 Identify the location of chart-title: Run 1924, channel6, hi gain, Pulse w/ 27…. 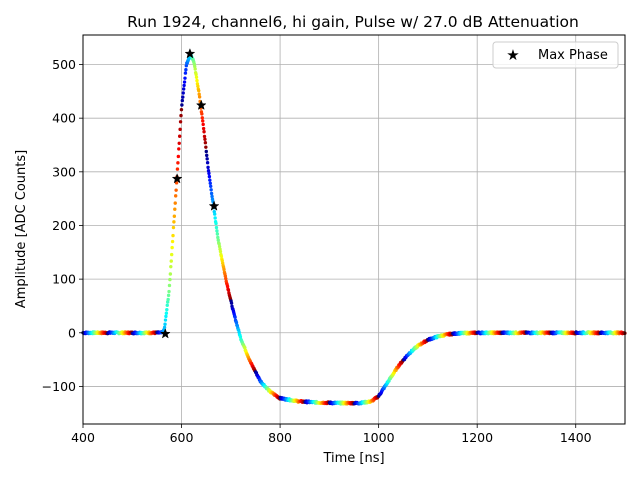
(353, 22).